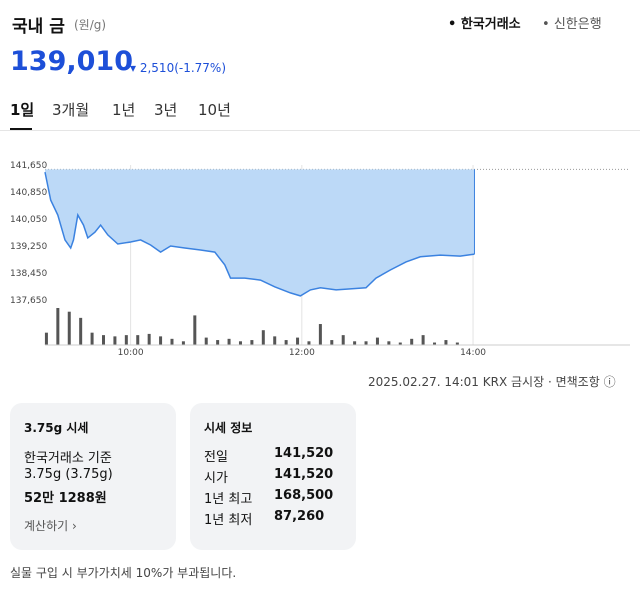  I want to click on x-tick-label: 14:00, so click(473, 353).